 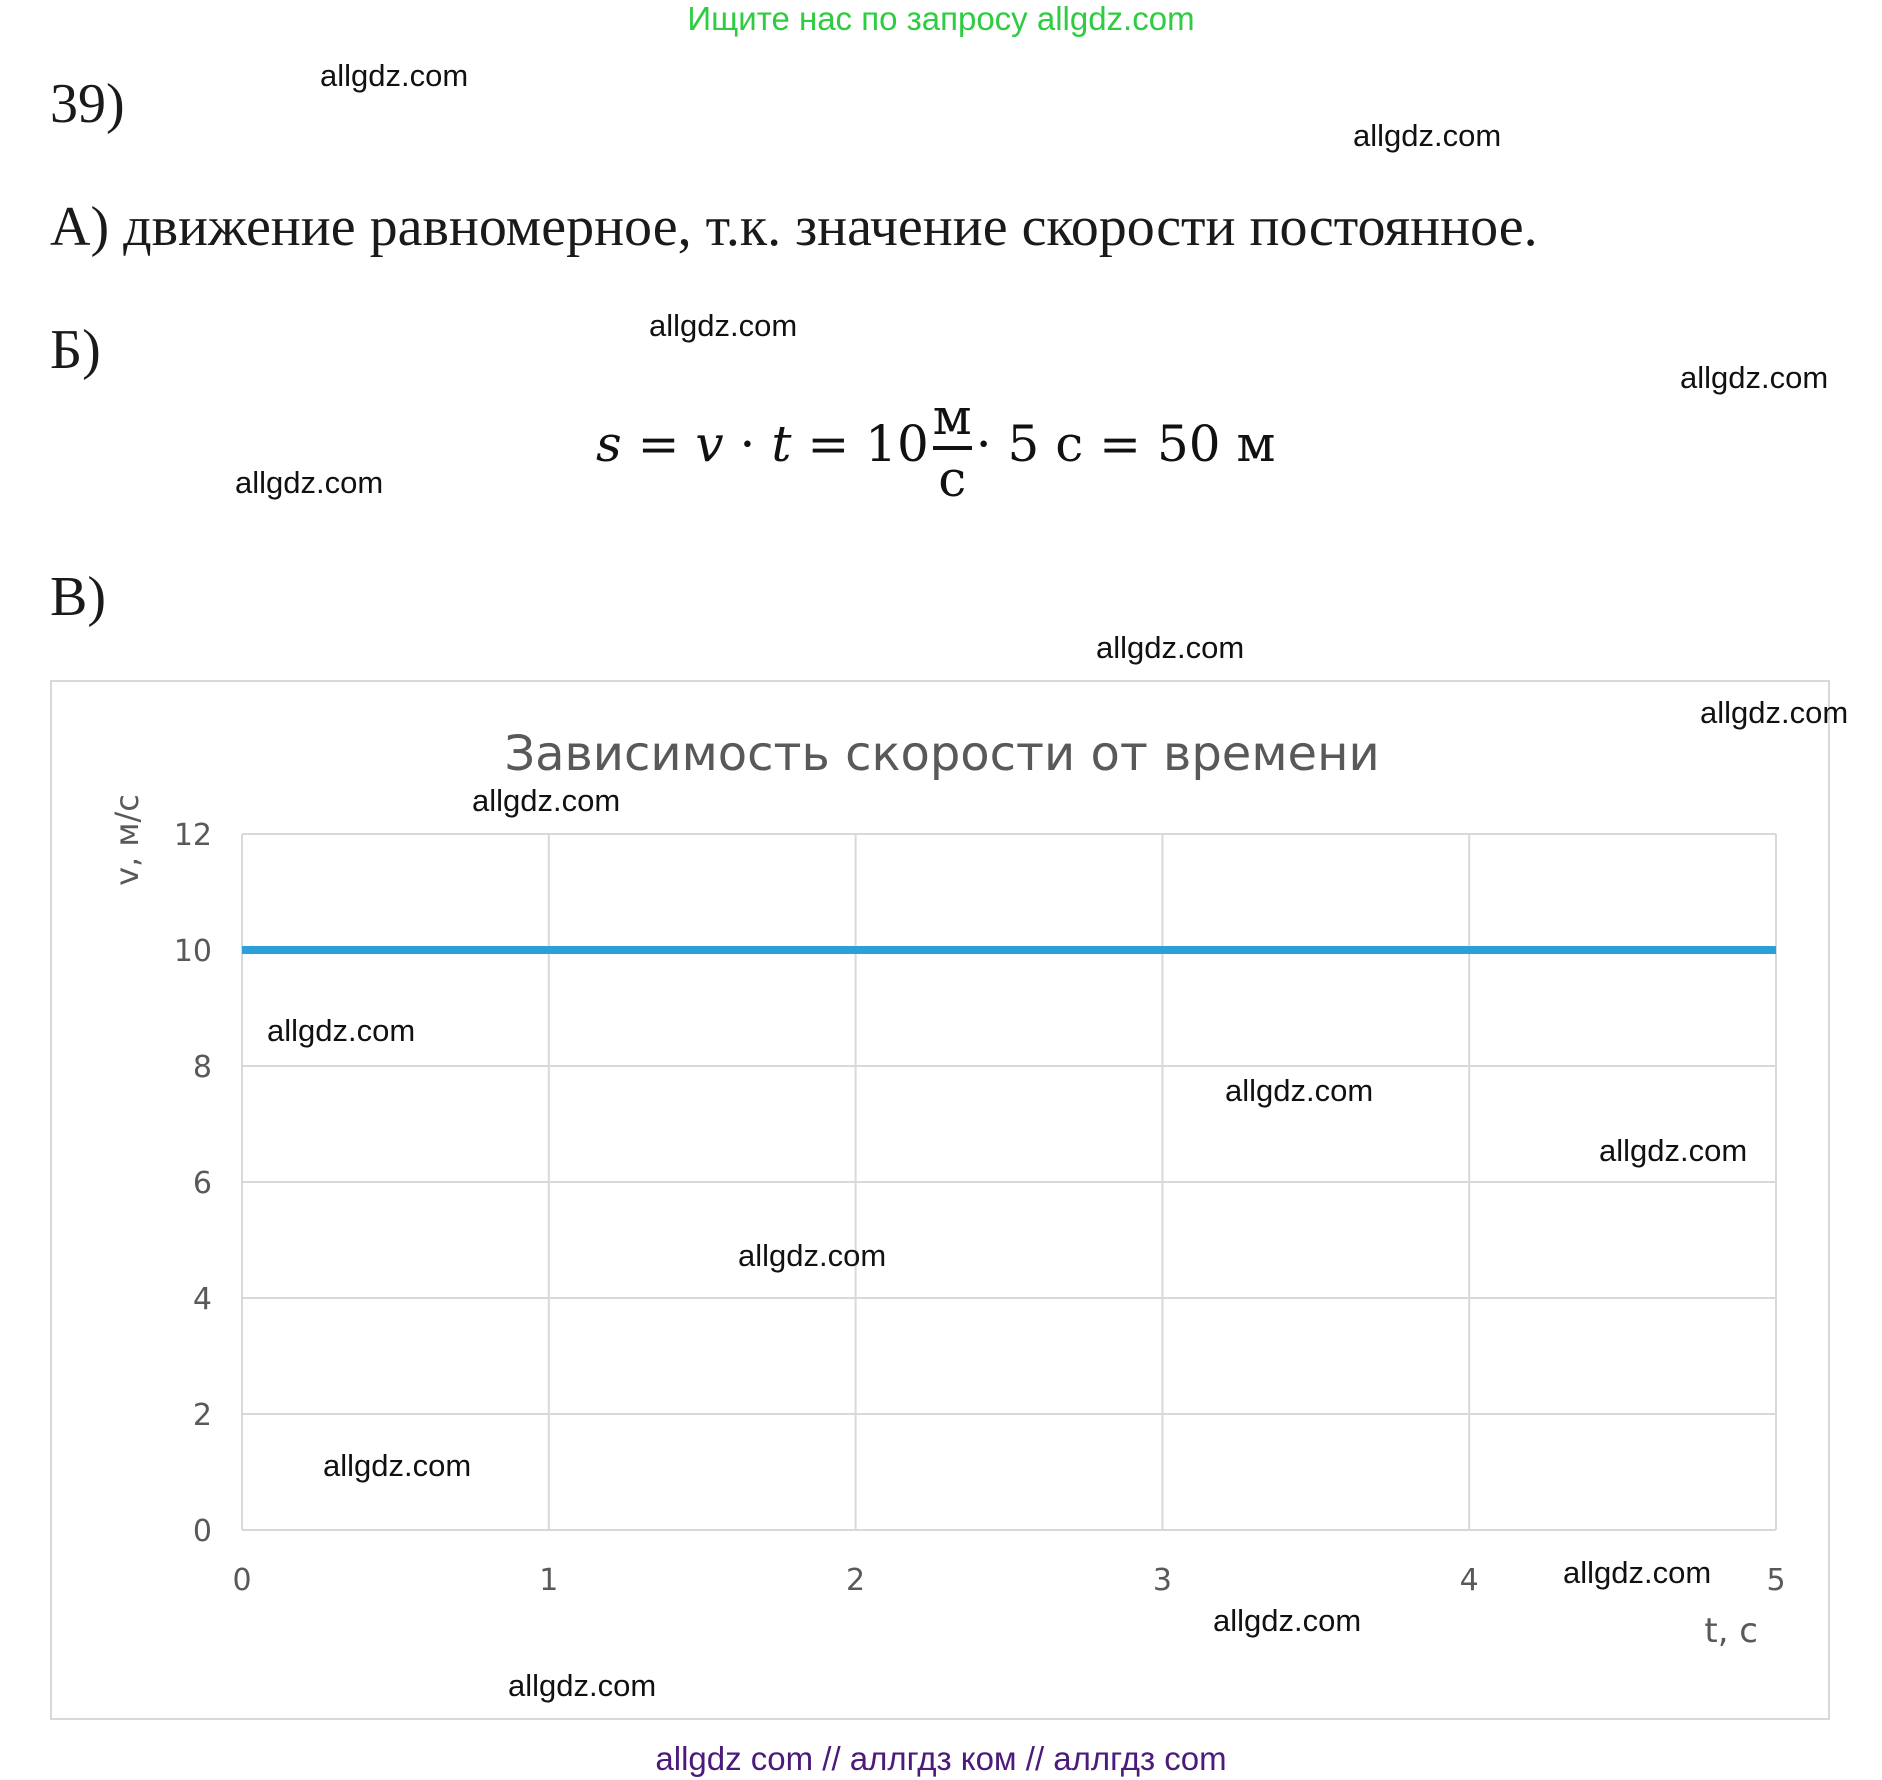 I want to click on y-tick-label: 2, so click(x=202, y=1415).